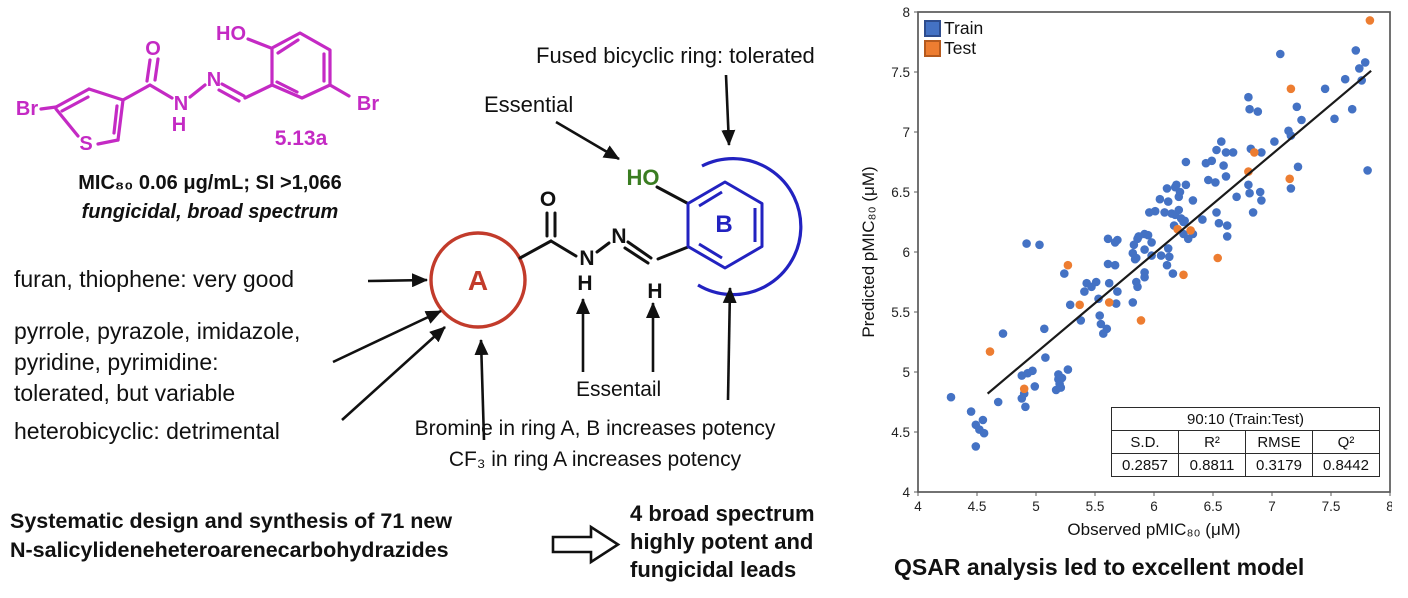  What do you see at coordinates (27, 109) in the screenshot?
I see `atom-br-left: Br` at bounding box center [27, 109].